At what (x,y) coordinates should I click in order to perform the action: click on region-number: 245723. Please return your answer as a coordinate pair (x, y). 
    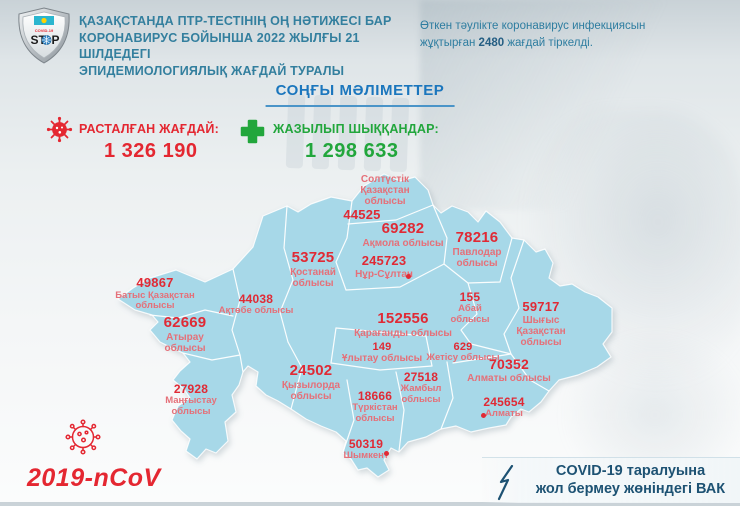
    Looking at the image, I should click on (384, 260).